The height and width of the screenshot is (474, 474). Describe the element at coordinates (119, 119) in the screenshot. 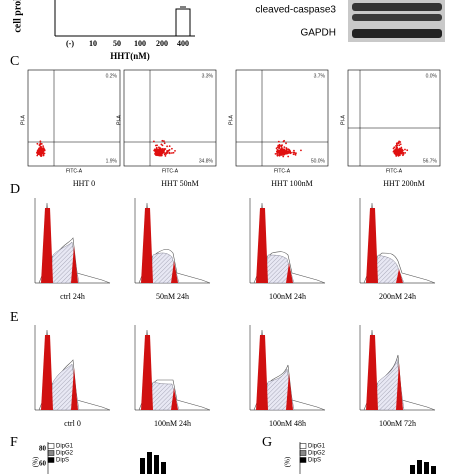

I see `axis-label: PI-A` at that location.